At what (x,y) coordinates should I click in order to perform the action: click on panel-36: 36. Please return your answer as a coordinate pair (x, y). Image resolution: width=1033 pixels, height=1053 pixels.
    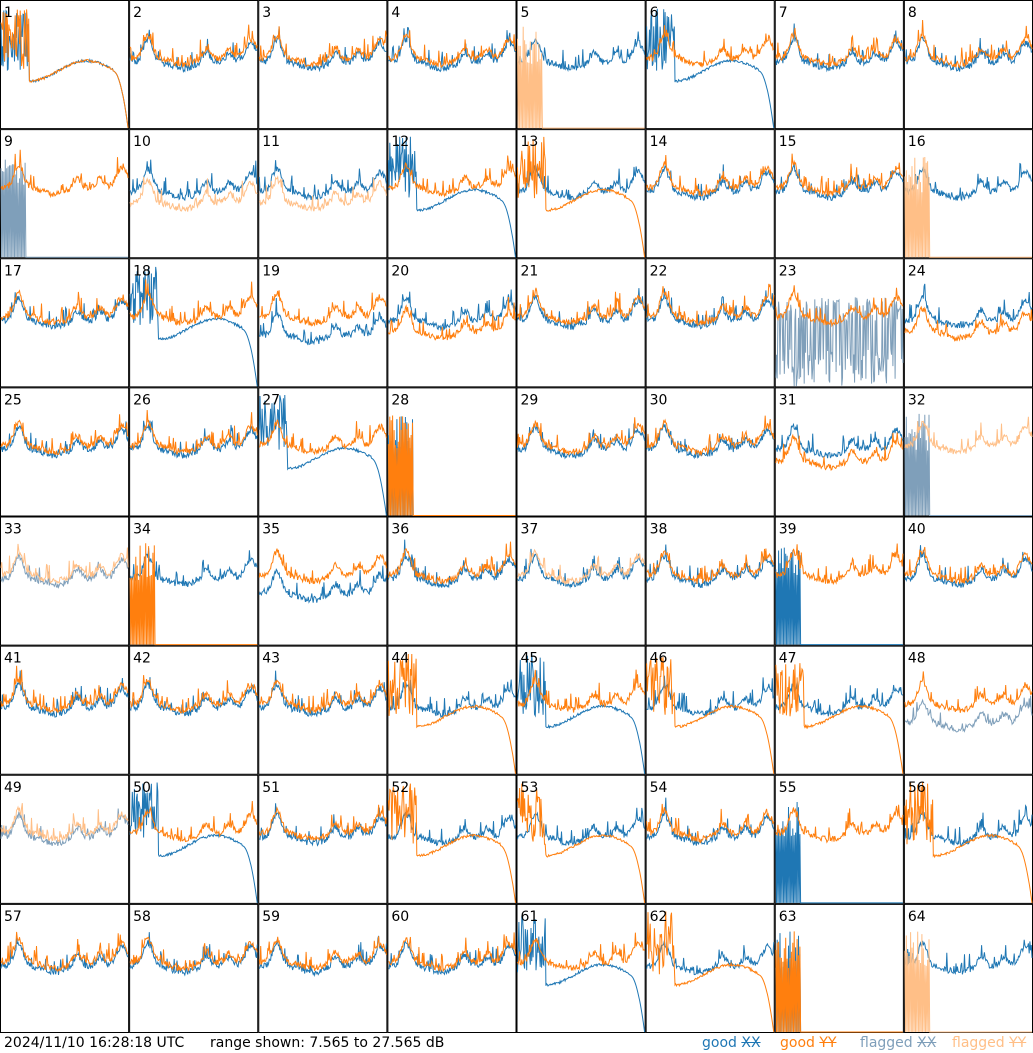
    Looking at the image, I should click on (452, 581).